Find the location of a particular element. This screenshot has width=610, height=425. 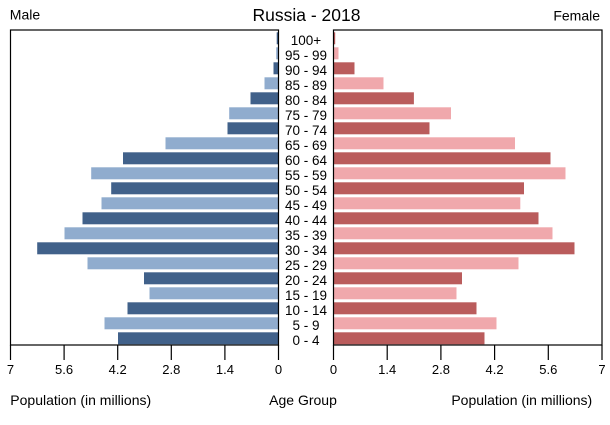

svg-text: 100+ is located at coordinates (306, 40).